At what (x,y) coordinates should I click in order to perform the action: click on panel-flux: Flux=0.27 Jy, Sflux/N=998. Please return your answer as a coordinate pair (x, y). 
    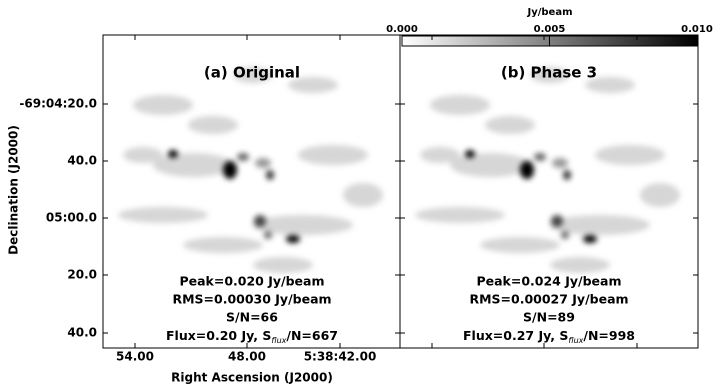
    Looking at the image, I should click on (549, 336).